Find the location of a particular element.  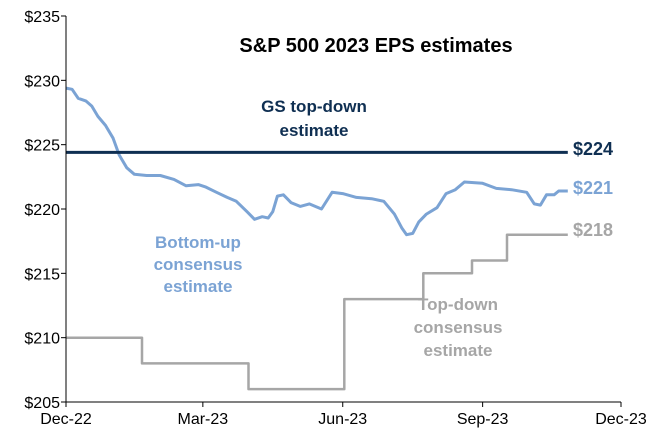

x-tick-label: Mar-23 is located at coordinates (203, 419).